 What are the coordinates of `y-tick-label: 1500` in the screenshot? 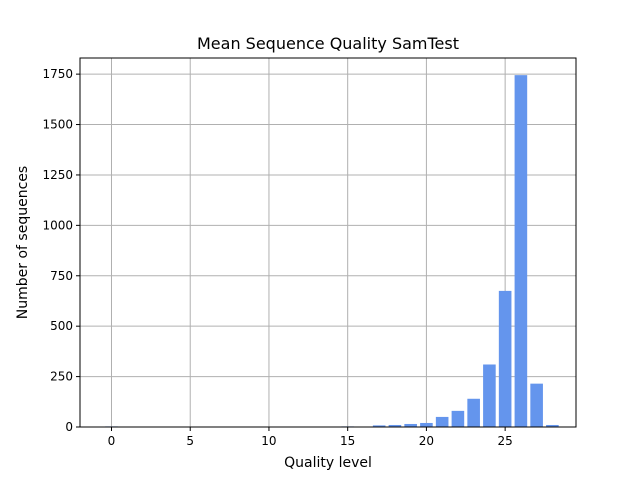 It's located at (57, 125).